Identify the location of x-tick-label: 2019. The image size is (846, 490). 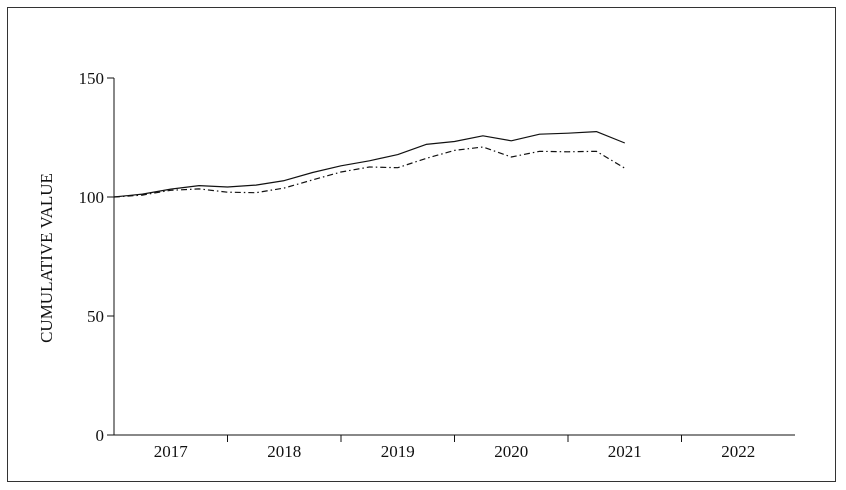
(398, 451).